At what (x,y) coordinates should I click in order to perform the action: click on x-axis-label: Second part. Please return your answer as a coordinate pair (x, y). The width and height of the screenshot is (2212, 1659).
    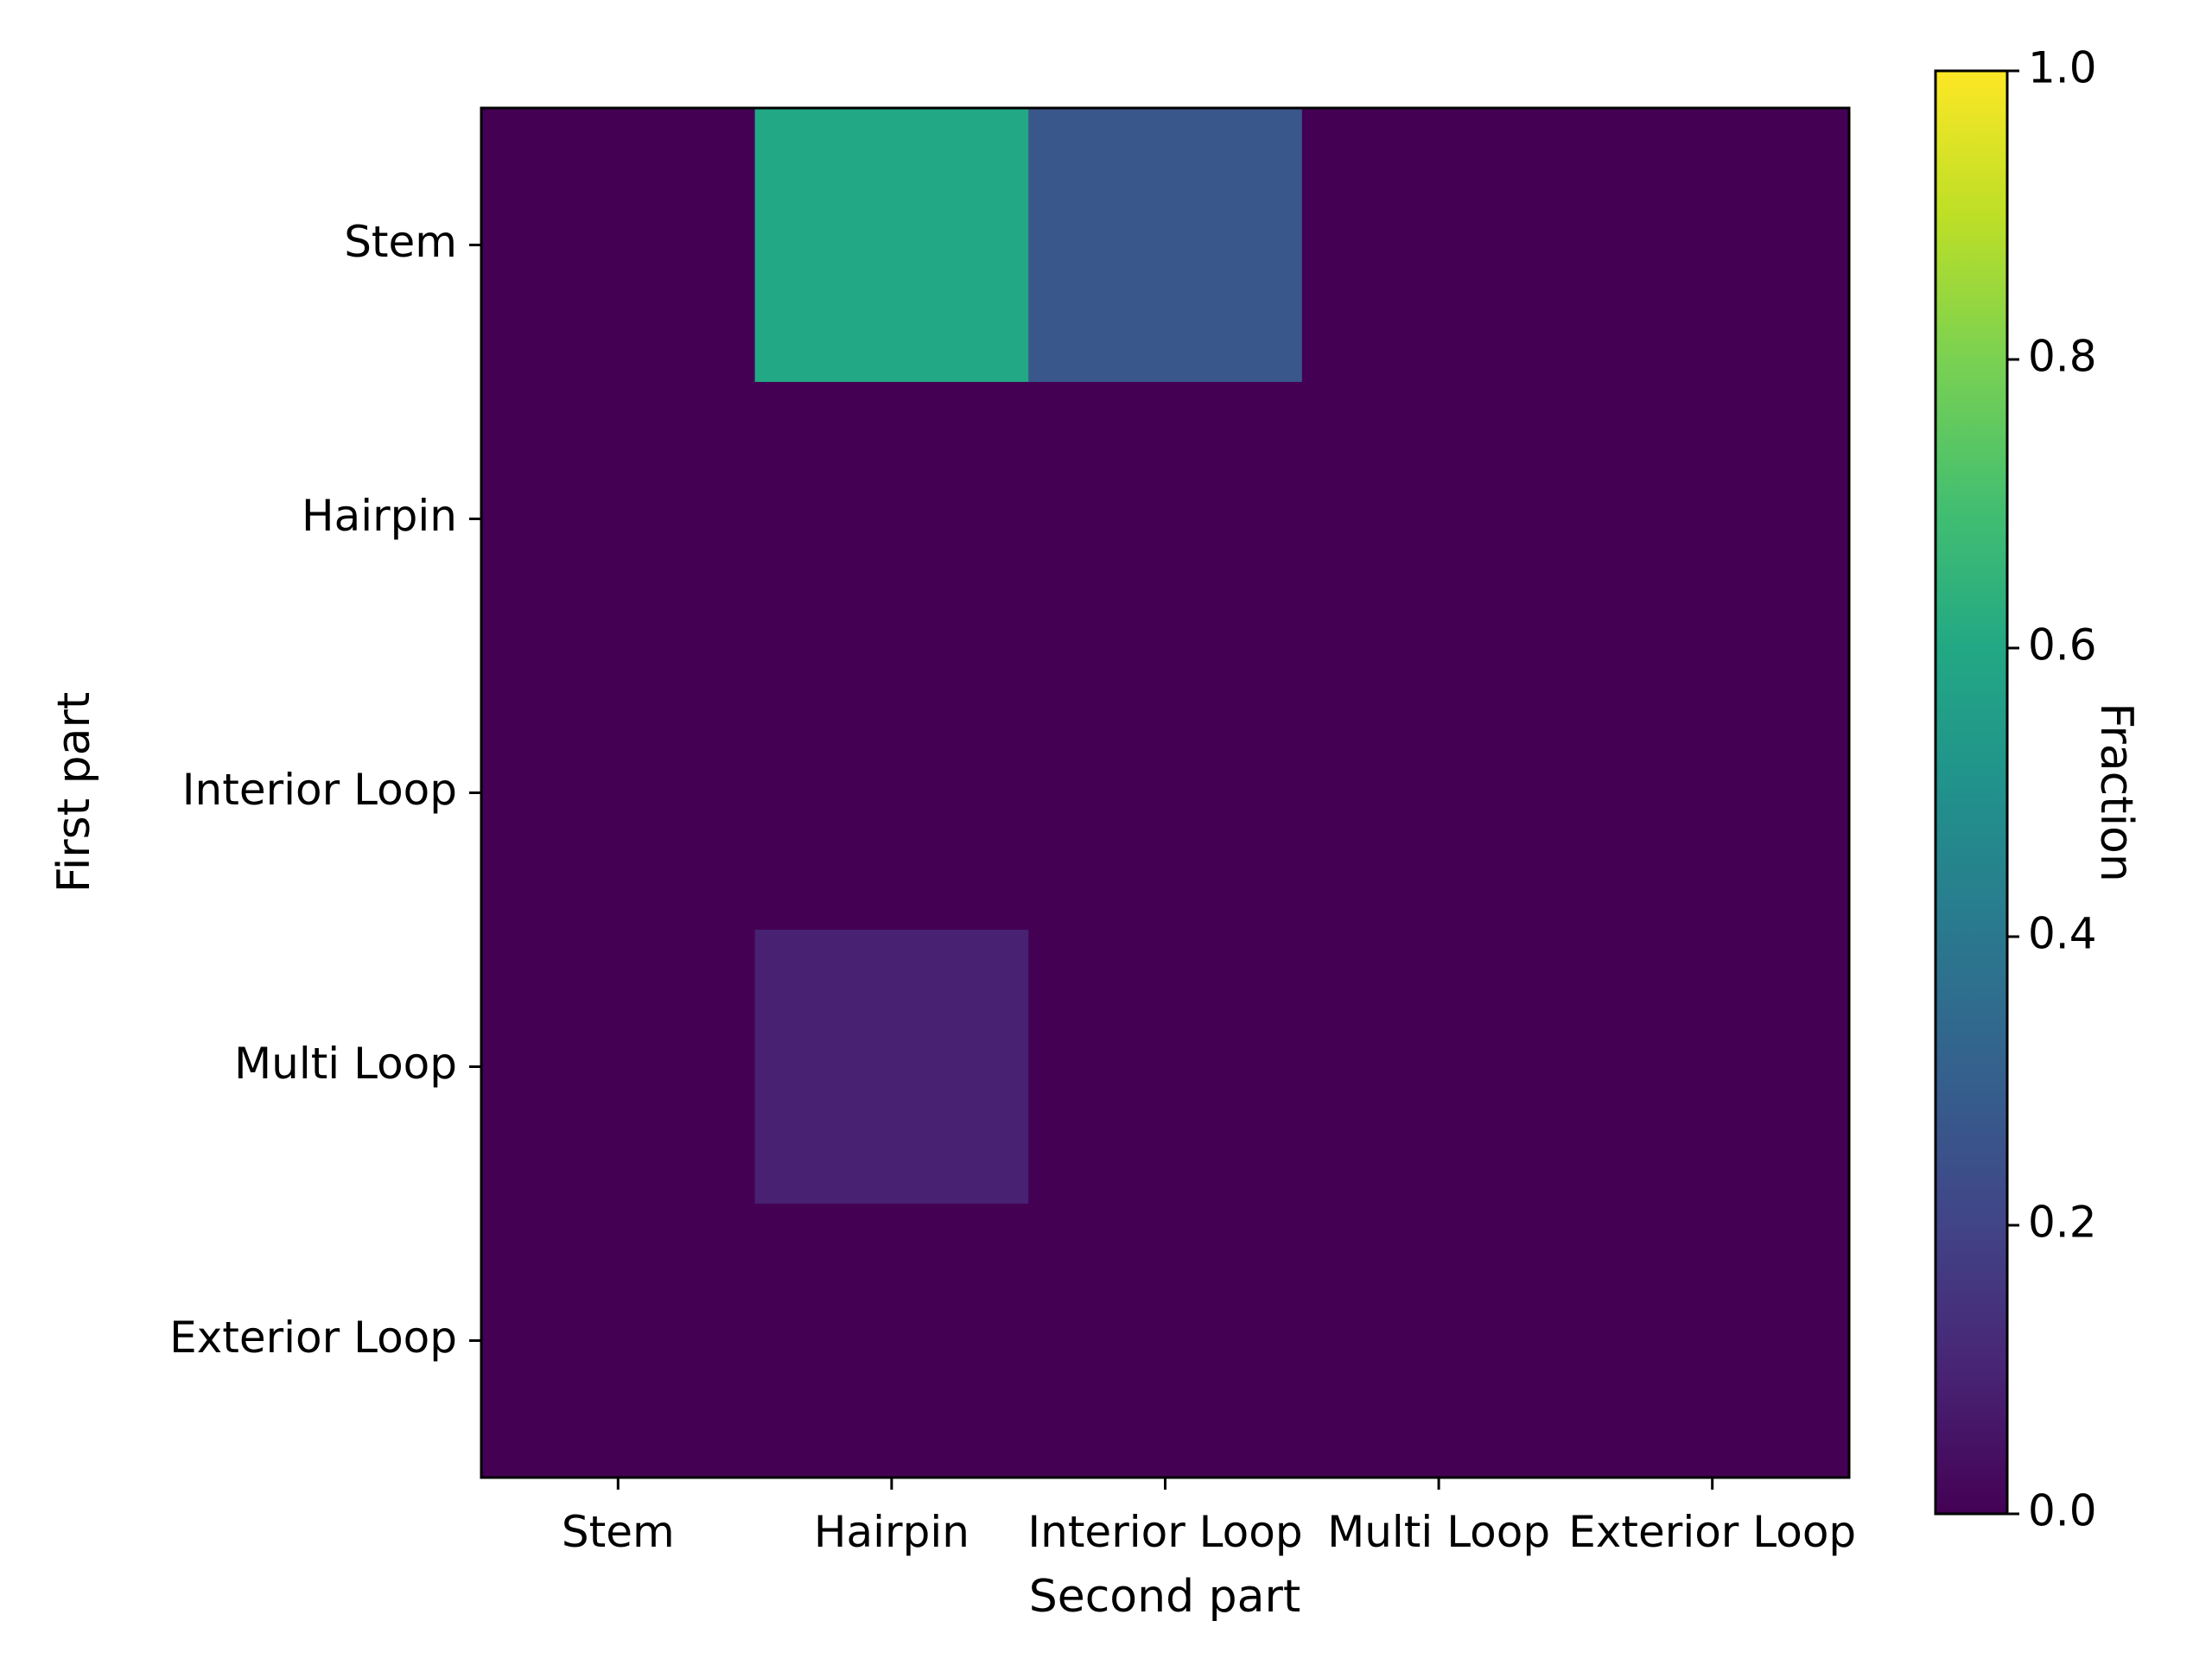
    Looking at the image, I should click on (1165, 1597).